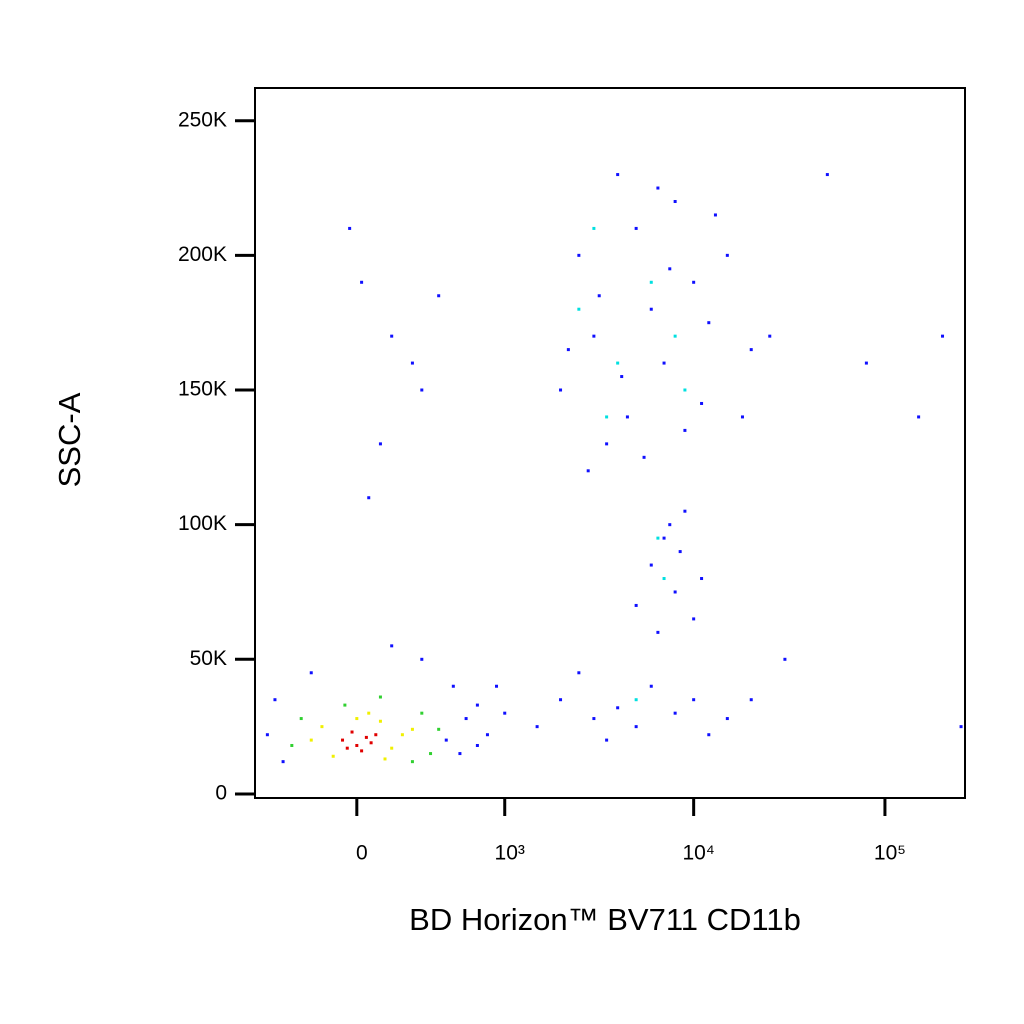  I want to click on y-tick-label: 50K, so click(208, 658).